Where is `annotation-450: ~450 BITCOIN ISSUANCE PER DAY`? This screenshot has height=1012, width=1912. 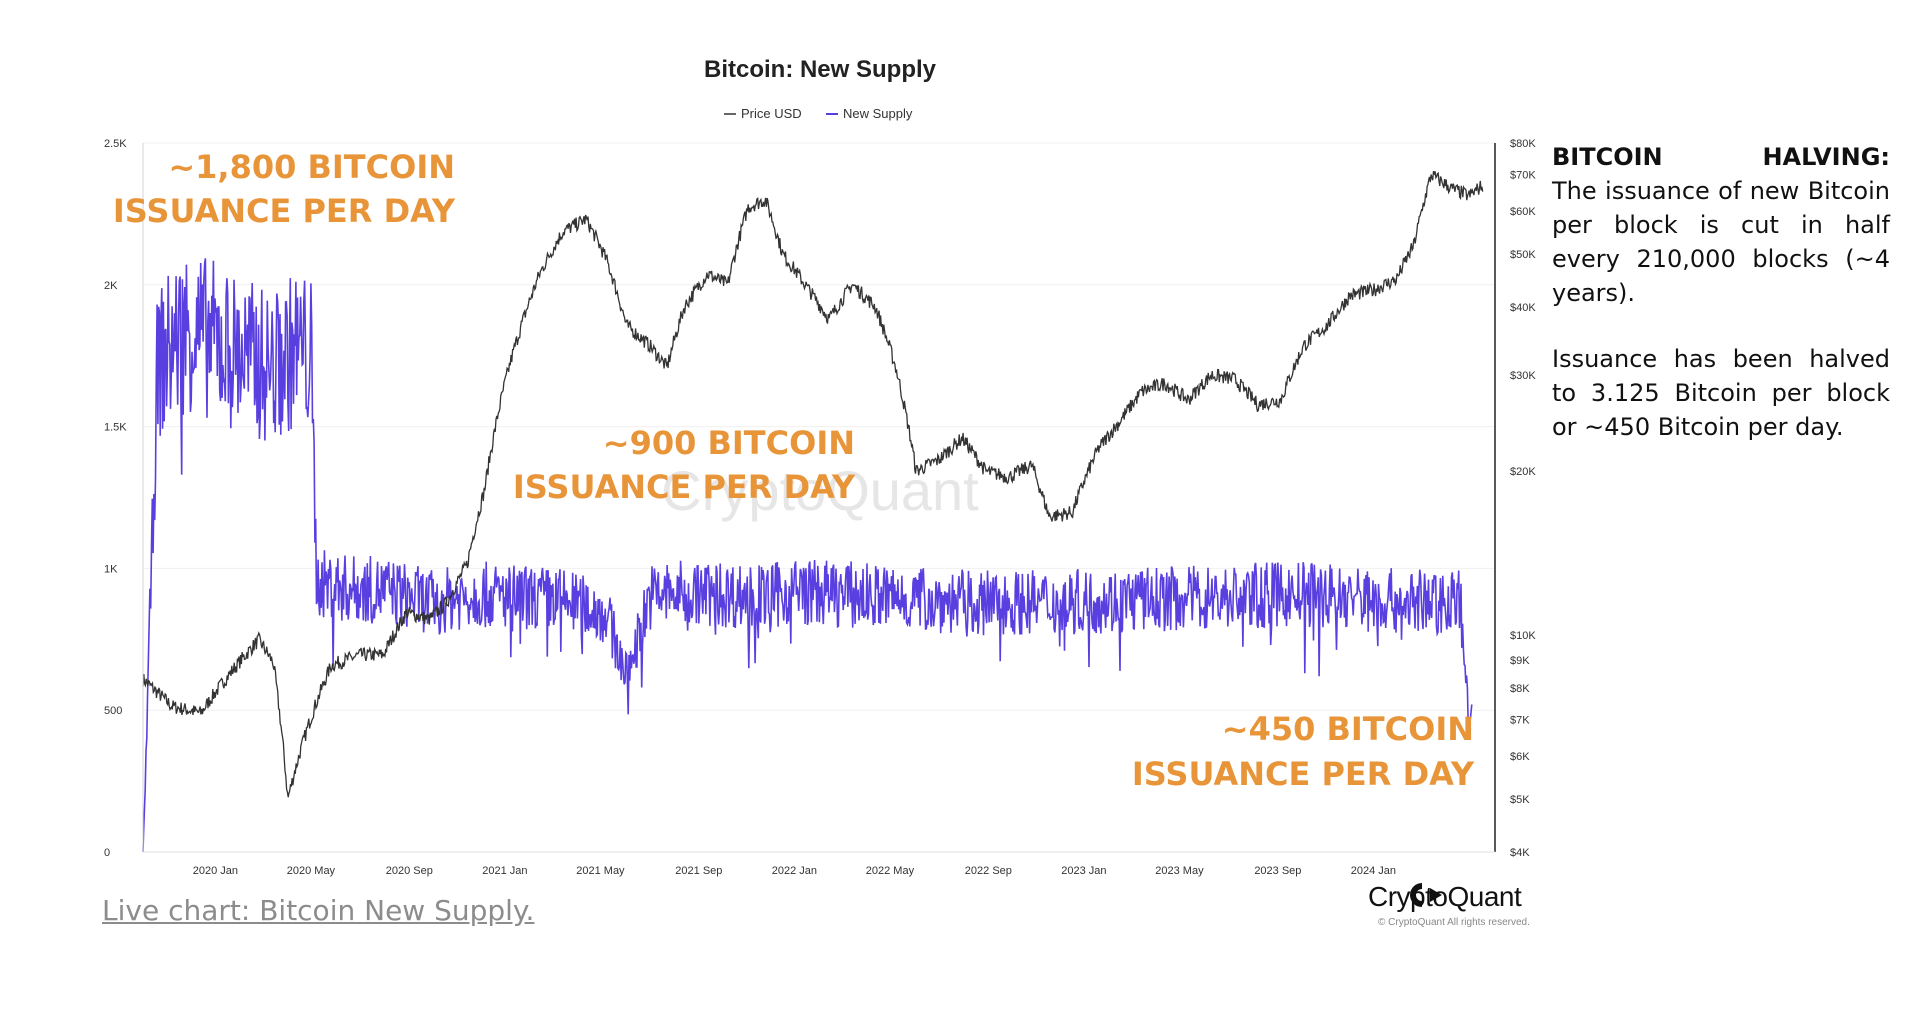
annotation-450: ~450 BITCOIN ISSUANCE PER DAY is located at coordinates (1303, 751).